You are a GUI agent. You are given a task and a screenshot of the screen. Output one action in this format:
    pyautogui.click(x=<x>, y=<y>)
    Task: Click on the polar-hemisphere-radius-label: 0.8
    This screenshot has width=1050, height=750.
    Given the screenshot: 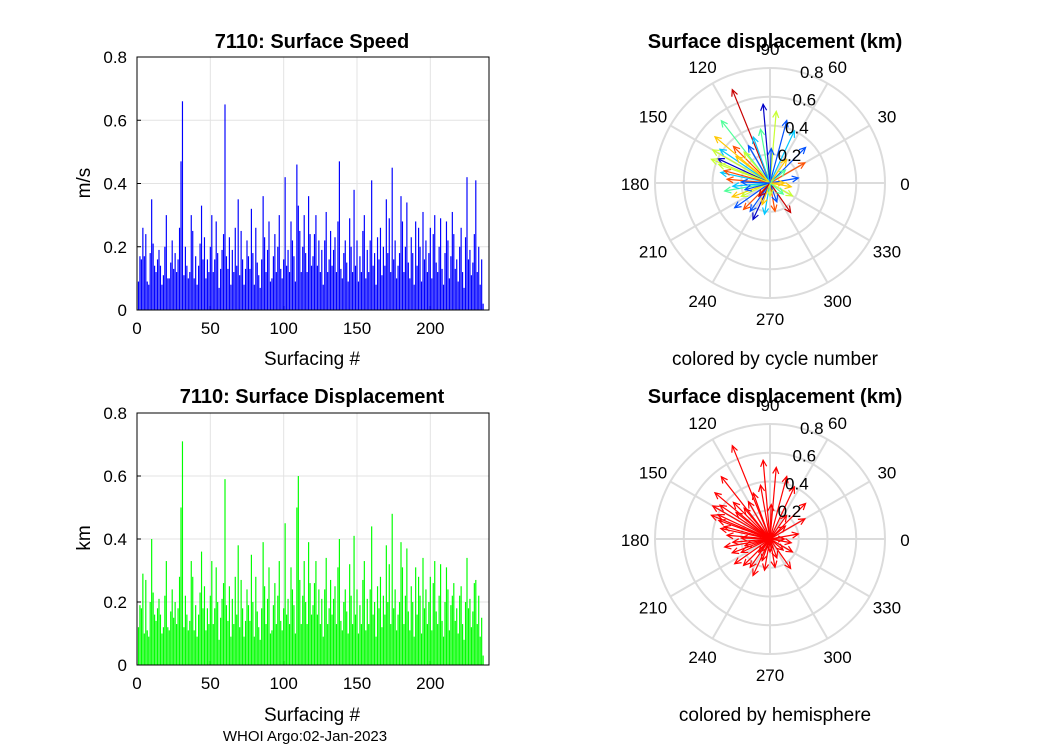 What is the action you would take?
    pyautogui.click(x=812, y=428)
    